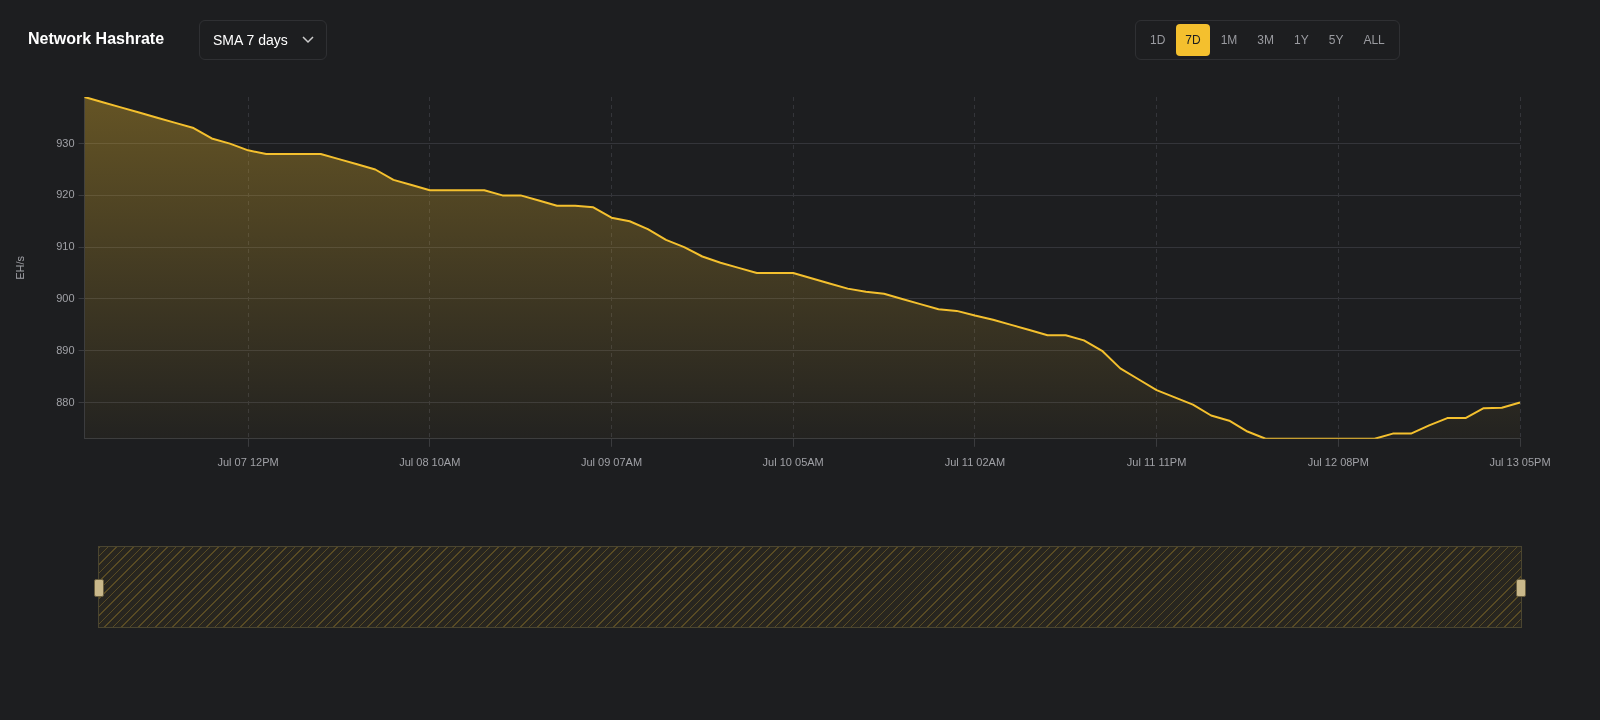 The image size is (1600, 720). Describe the element at coordinates (1336, 40) in the screenshot. I see `text: 5Y` at that location.